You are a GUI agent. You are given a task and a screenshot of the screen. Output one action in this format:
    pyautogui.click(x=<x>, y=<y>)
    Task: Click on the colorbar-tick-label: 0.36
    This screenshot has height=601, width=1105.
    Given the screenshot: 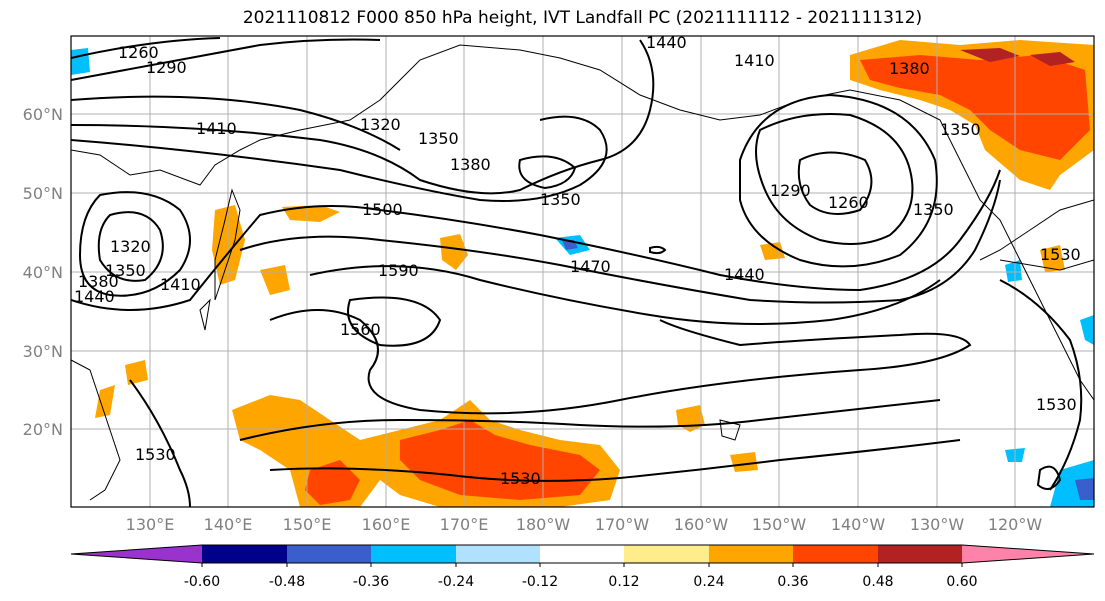 What is the action you would take?
    pyautogui.click(x=792, y=582)
    